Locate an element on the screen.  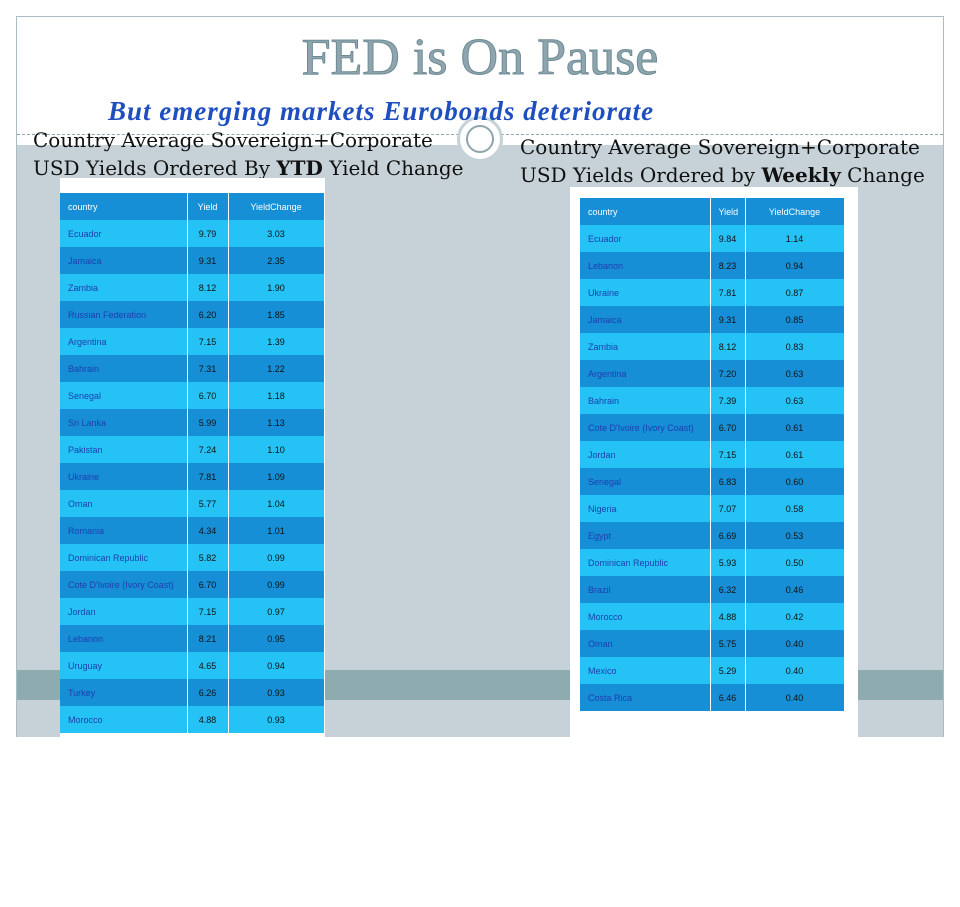
header-cell: YieldChange is located at coordinates (276, 206).